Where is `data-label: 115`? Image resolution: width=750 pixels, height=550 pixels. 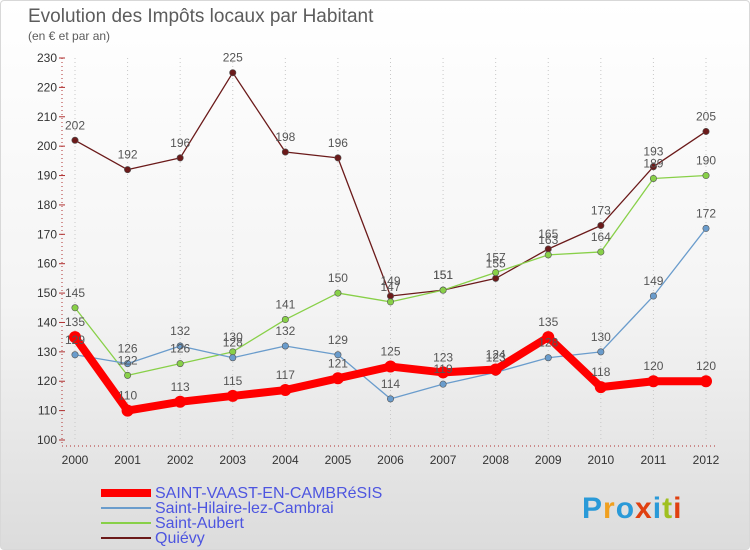 data-label: 115 is located at coordinates (232, 381).